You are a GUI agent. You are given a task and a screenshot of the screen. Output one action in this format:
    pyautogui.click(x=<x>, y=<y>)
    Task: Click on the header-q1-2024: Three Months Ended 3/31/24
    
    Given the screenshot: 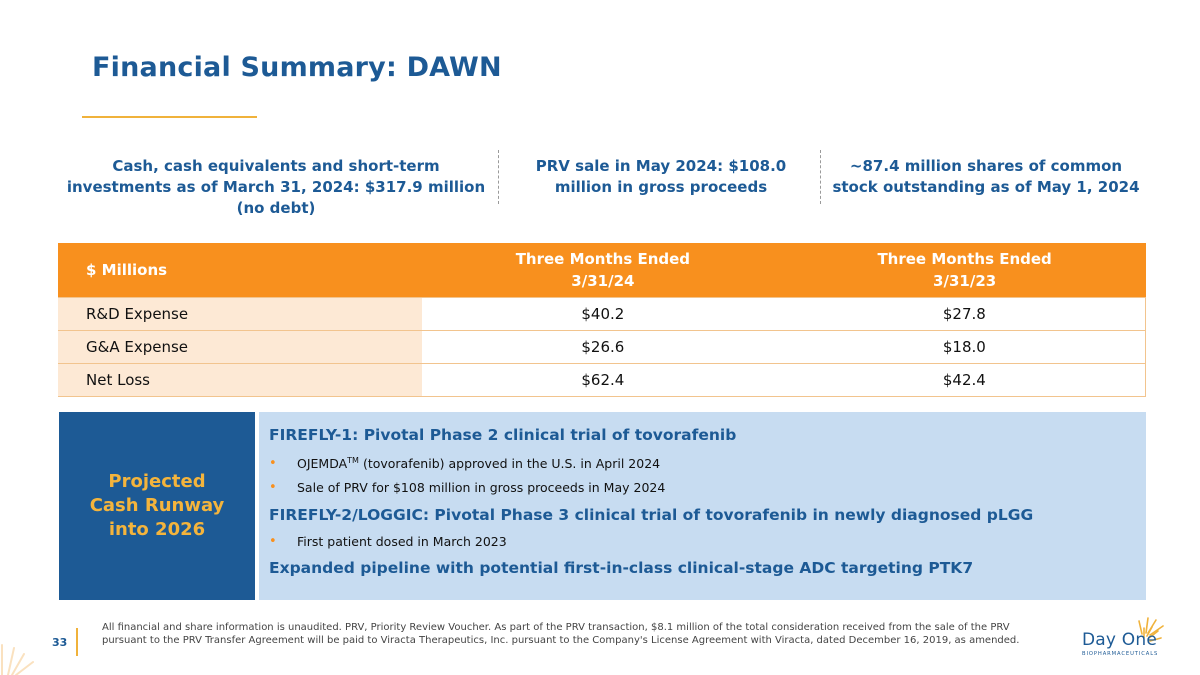 What is the action you would take?
    pyautogui.click(x=603, y=270)
    